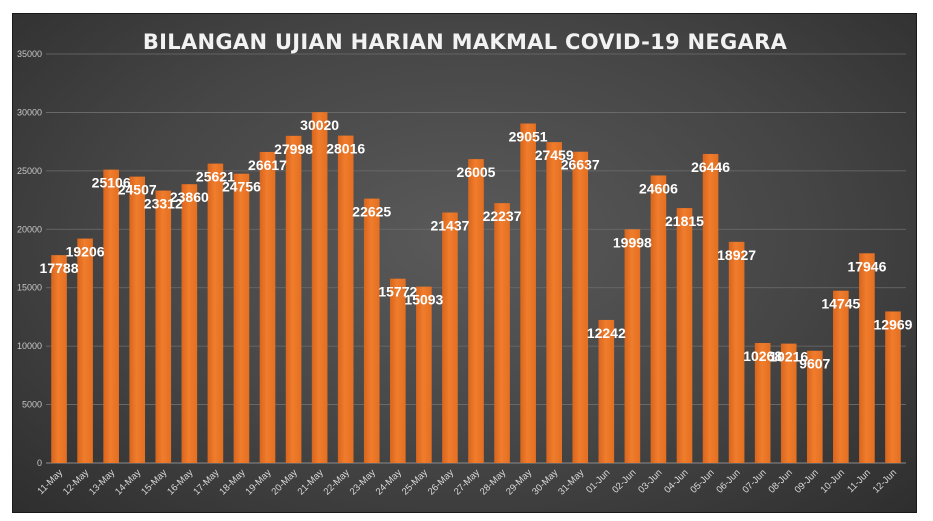  Describe the element at coordinates (710, 308) in the screenshot. I see `bar-05-Jun` at that location.